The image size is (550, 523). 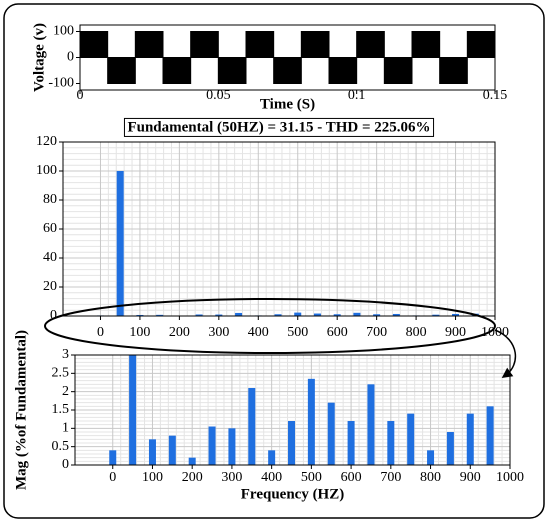 What do you see at coordinates (218, 95) in the screenshot?
I see `x-tick-label: 0.05` at bounding box center [218, 95].